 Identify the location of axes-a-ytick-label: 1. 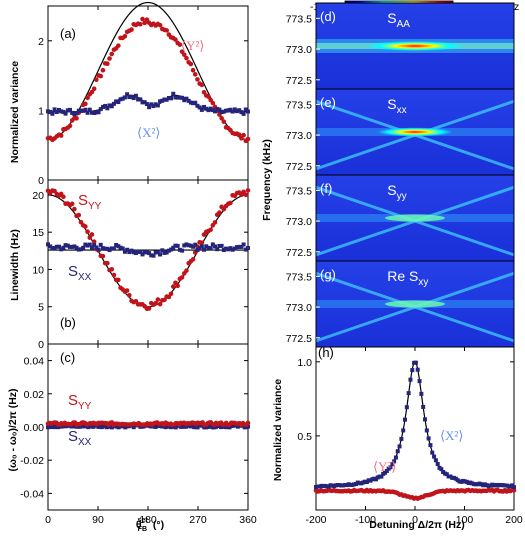
(41, 111).